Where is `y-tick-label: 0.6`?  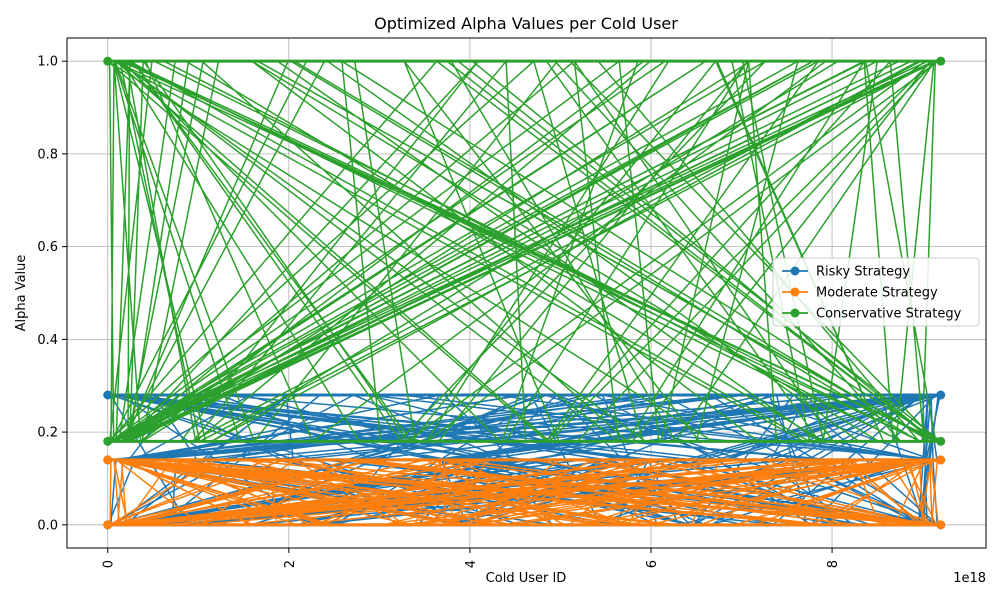
y-tick-label: 0.6 is located at coordinates (47, 247).